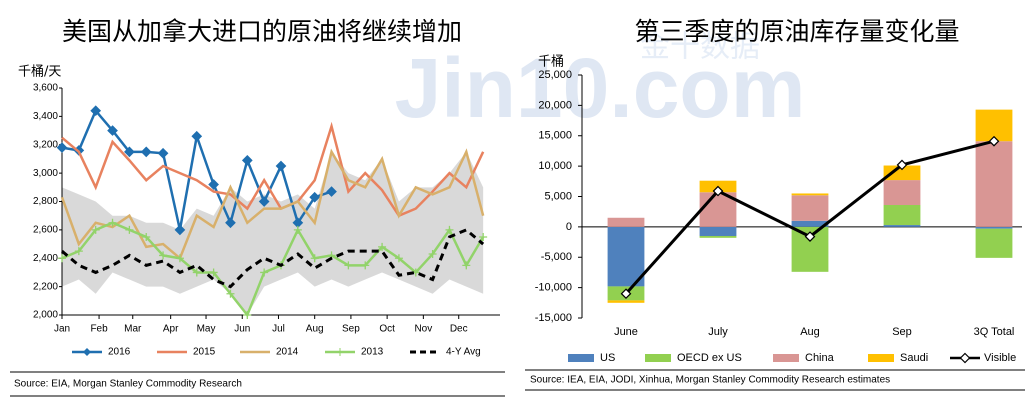 Image resolution: width=1030 pixels, height=401 pixels. I want to click on y-tick-label: 15,000, so click(555, 136).